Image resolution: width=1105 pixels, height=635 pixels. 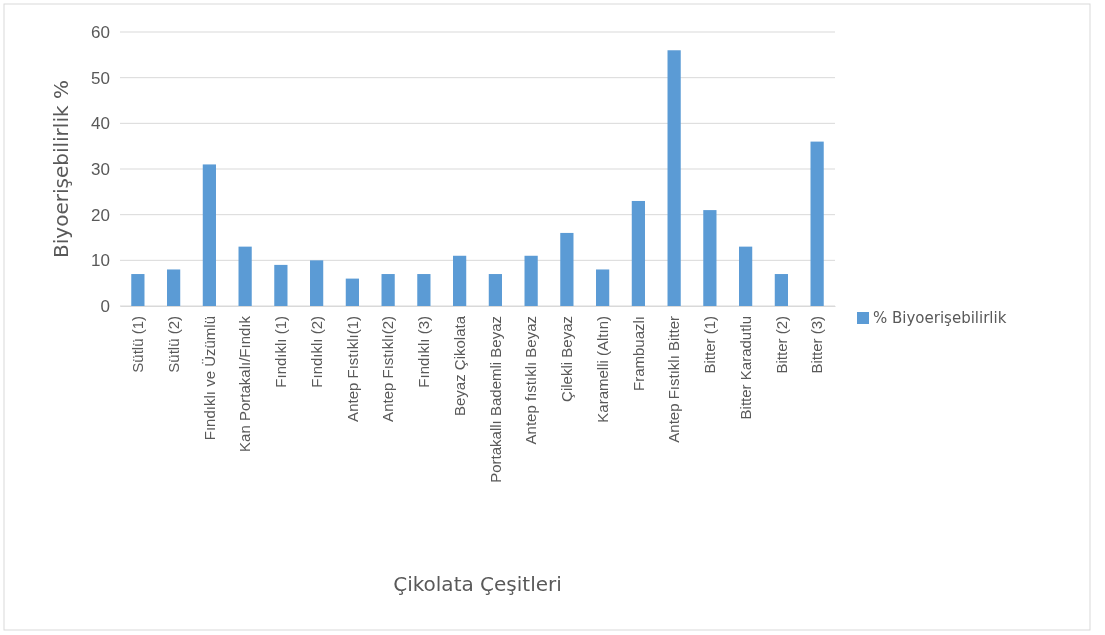 I want to click on x-tick-label: Beyaz Çikolata, so click(x=459, y=366).